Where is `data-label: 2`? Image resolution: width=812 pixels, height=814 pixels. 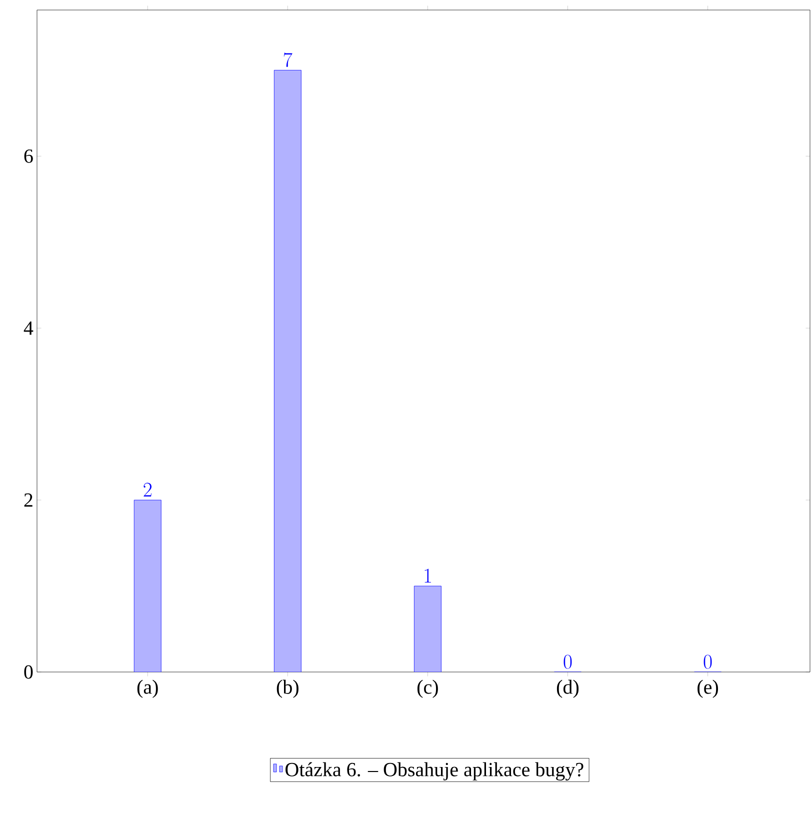 data-label: 2 is located at coordinates (148, 489).